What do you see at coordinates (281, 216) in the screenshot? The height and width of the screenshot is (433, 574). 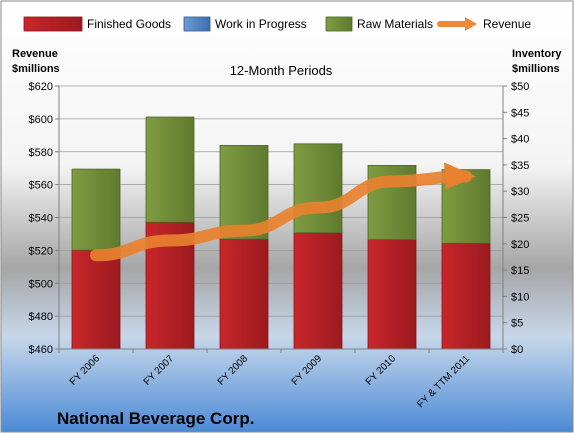 I see `revenue-line` at bounding box center [281, 216].